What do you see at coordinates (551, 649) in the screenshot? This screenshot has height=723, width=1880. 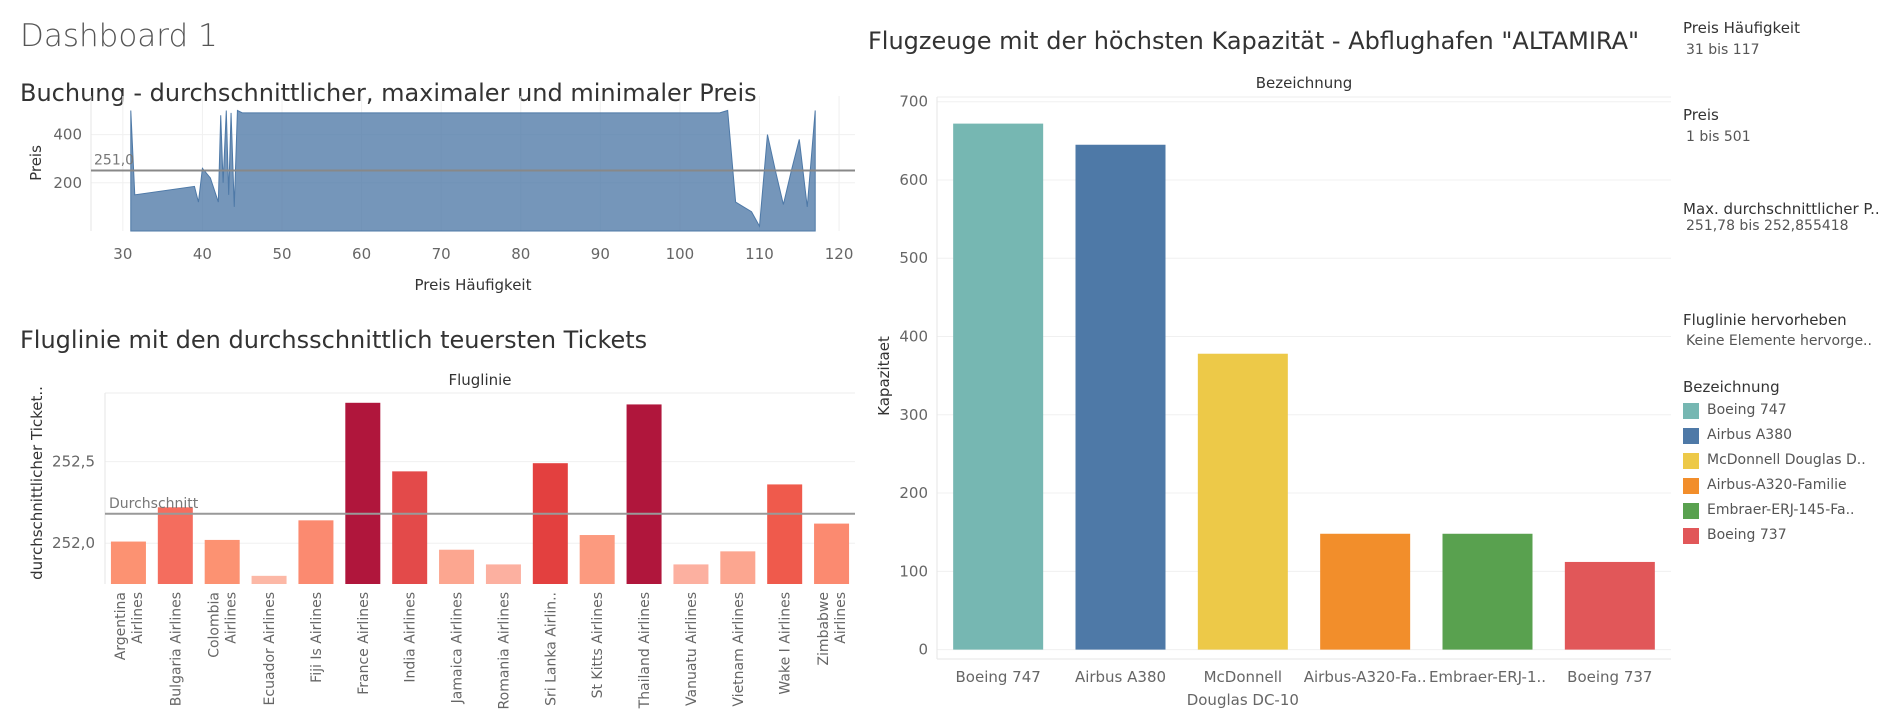 I see `x-tick-label: Sri Lanka Airlin..` at bounding box center [551, 649].